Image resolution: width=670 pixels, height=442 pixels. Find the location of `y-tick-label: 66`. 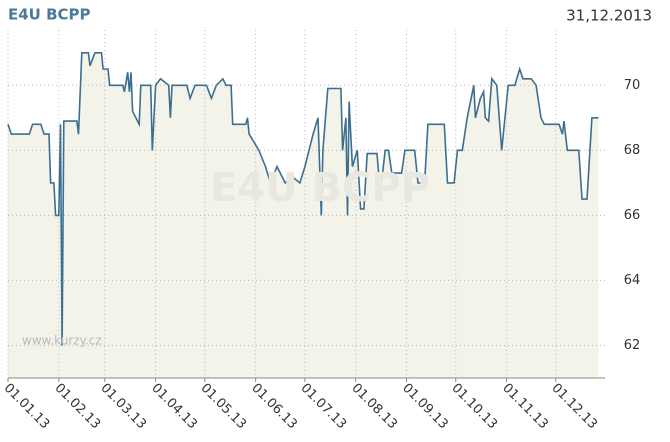

y-tick-label: 66 is located at coordinates (632, 215).